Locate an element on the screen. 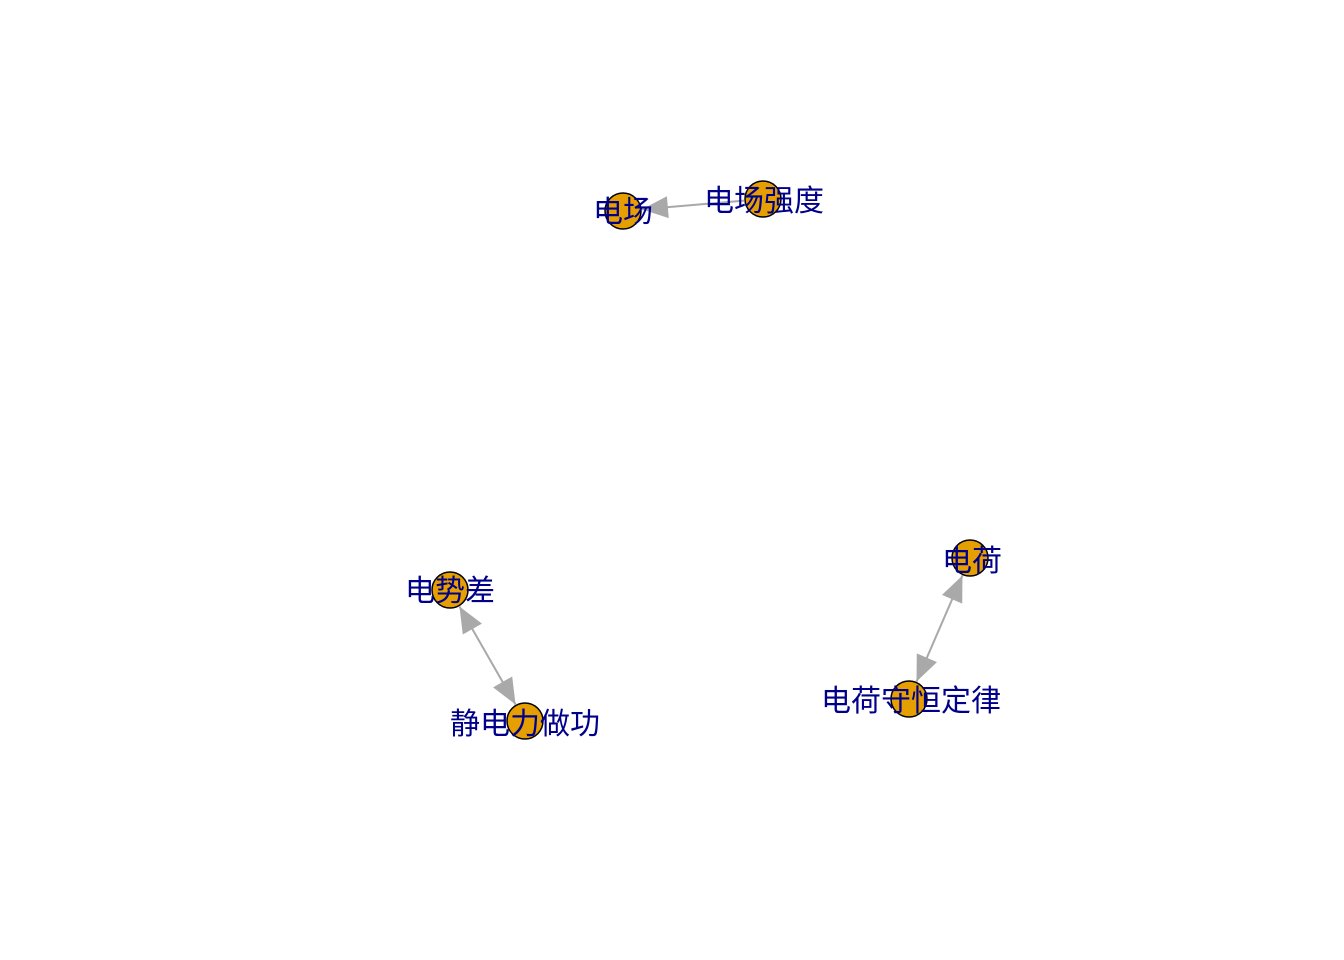 This screenshot has width=1344, height=960. node-label-dianhe-shouheng: 电荷守恒定律 is located at coordinates (911, 701).